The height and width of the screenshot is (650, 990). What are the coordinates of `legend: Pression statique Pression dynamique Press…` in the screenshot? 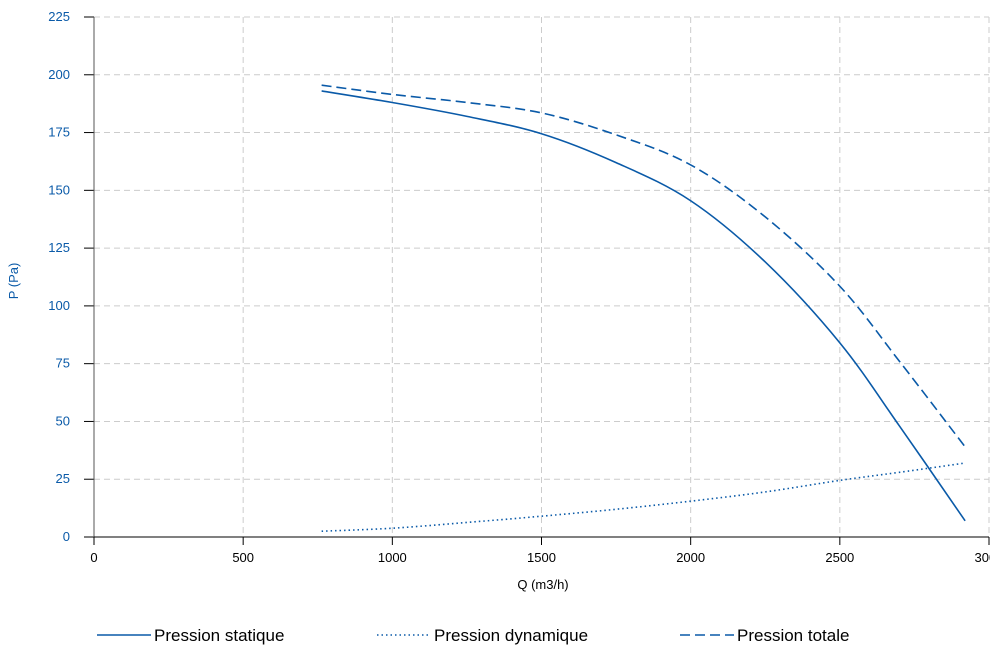 It's located at (473, 635).